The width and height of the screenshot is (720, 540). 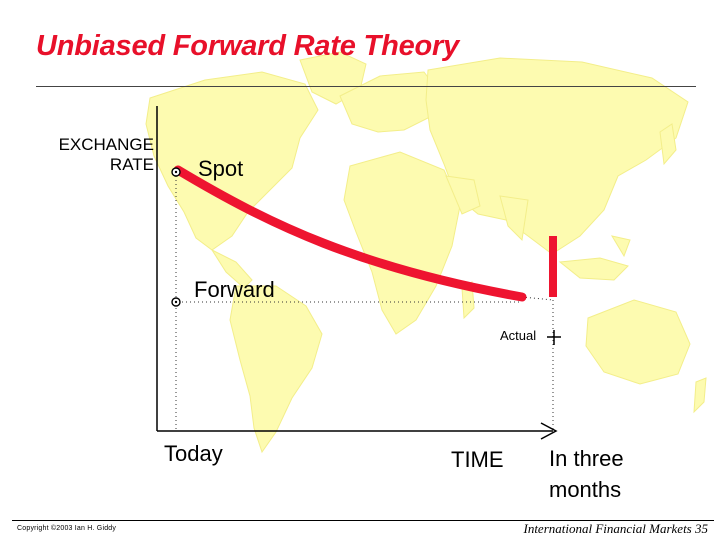 What do you see at coordinates (131, 164) in the screenshot?
I see `y-axis-label-line: RATE` at bounding box center [131, 164].